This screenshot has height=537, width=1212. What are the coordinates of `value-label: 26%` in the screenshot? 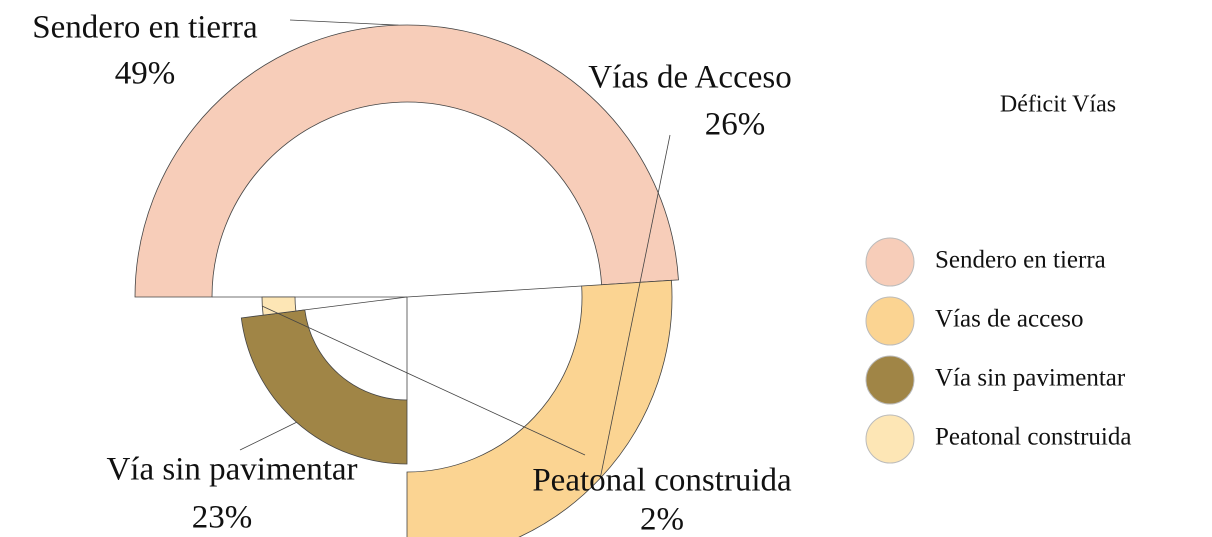 It's located at (735, 125).